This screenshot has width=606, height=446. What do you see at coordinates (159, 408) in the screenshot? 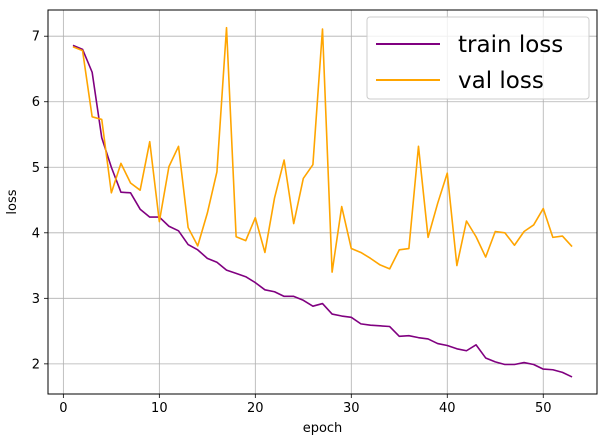
I see `x-tick-label: 10` at bounding box center [159, 408].